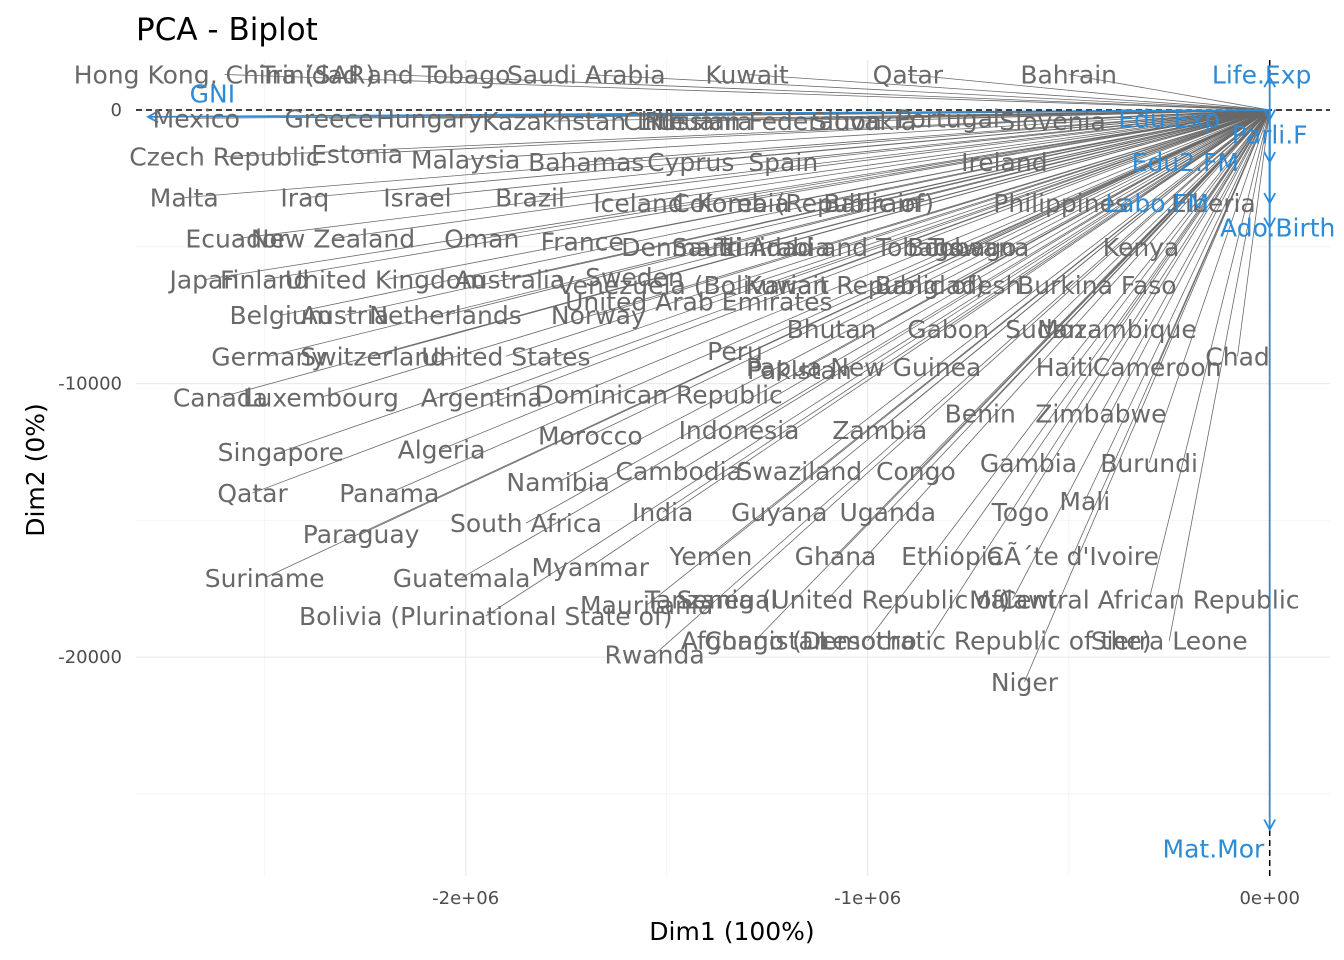 This screenshot has height=960, width=1344. What do you see at coordinates (655, 654) in the screenshot?
I see `individual-label: Rwanda` at bounding box center [655, 654].